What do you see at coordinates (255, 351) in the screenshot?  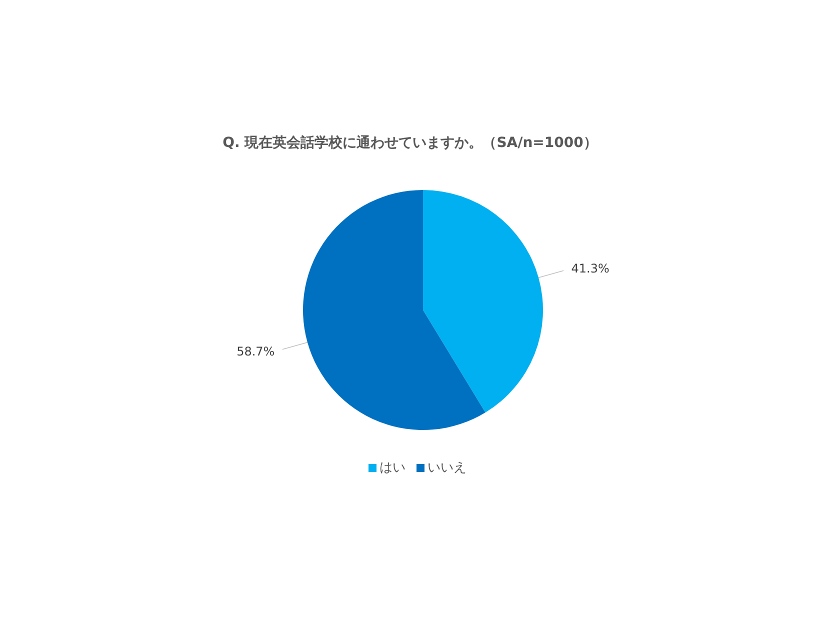 I see `data-label: 58.7%` at bounding box center [255, 351].